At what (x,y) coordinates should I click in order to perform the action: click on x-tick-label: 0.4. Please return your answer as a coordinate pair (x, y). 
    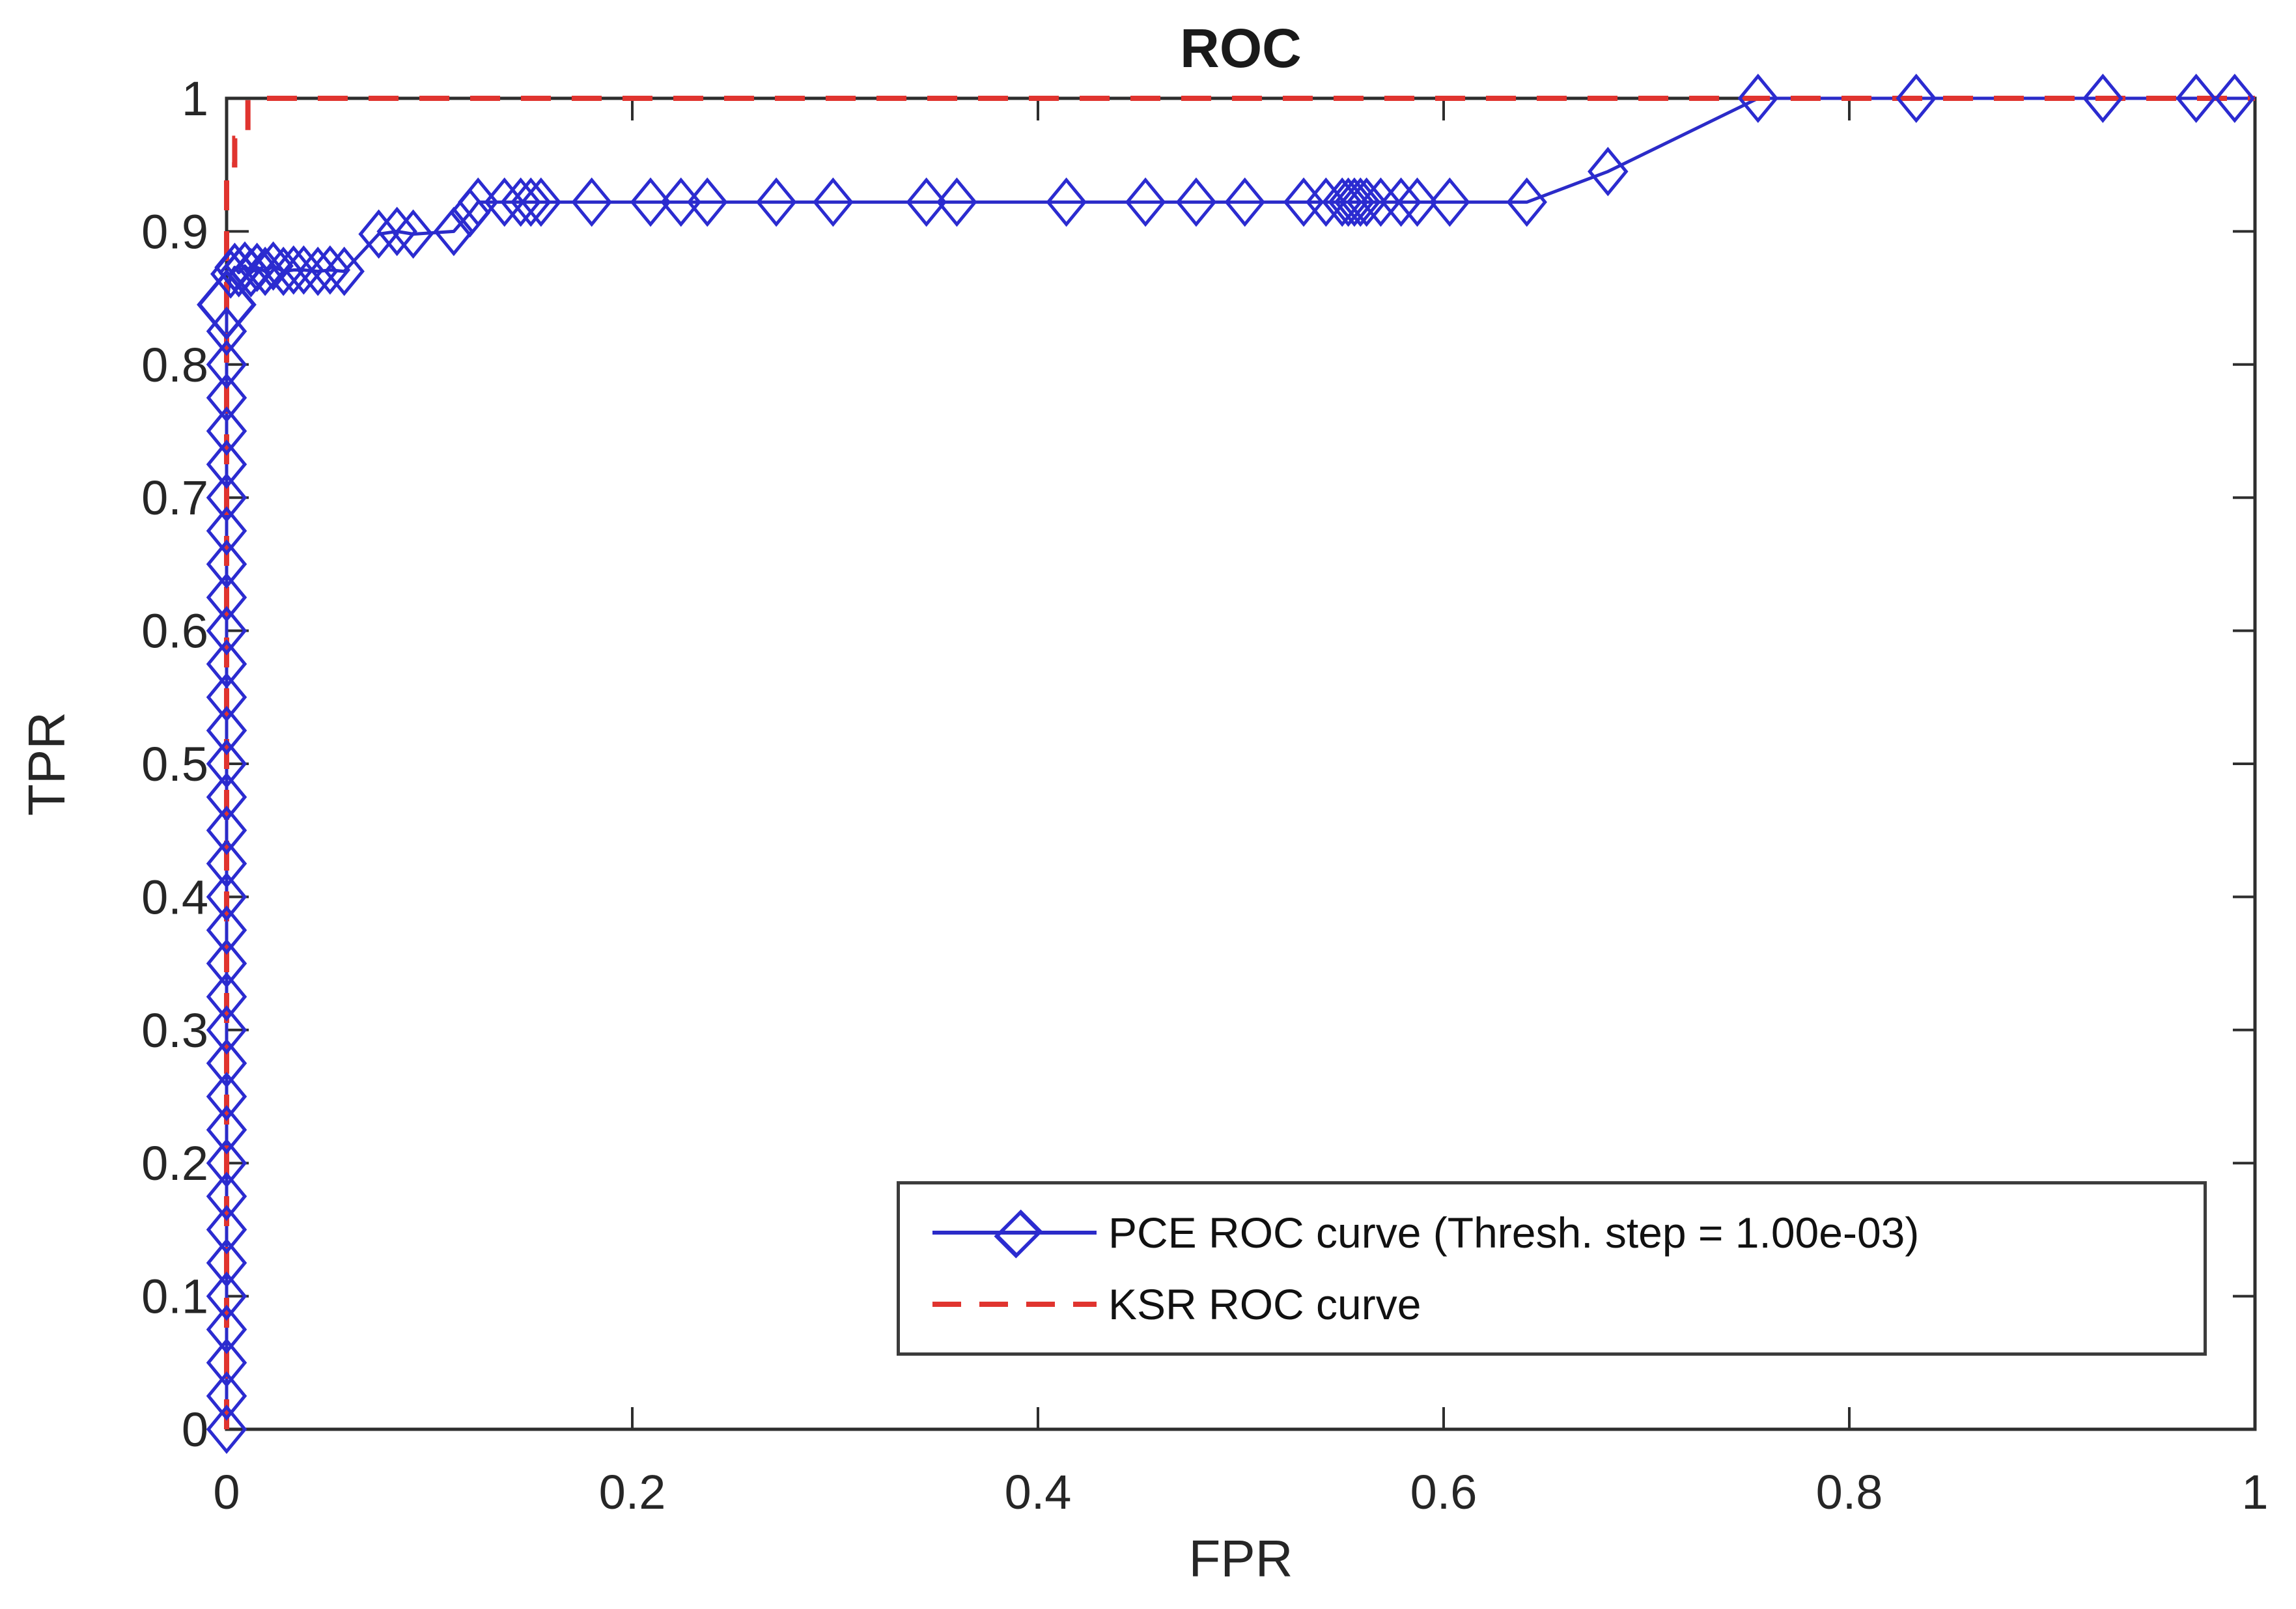
    Looking at the image, I should click on (1039, 1492).